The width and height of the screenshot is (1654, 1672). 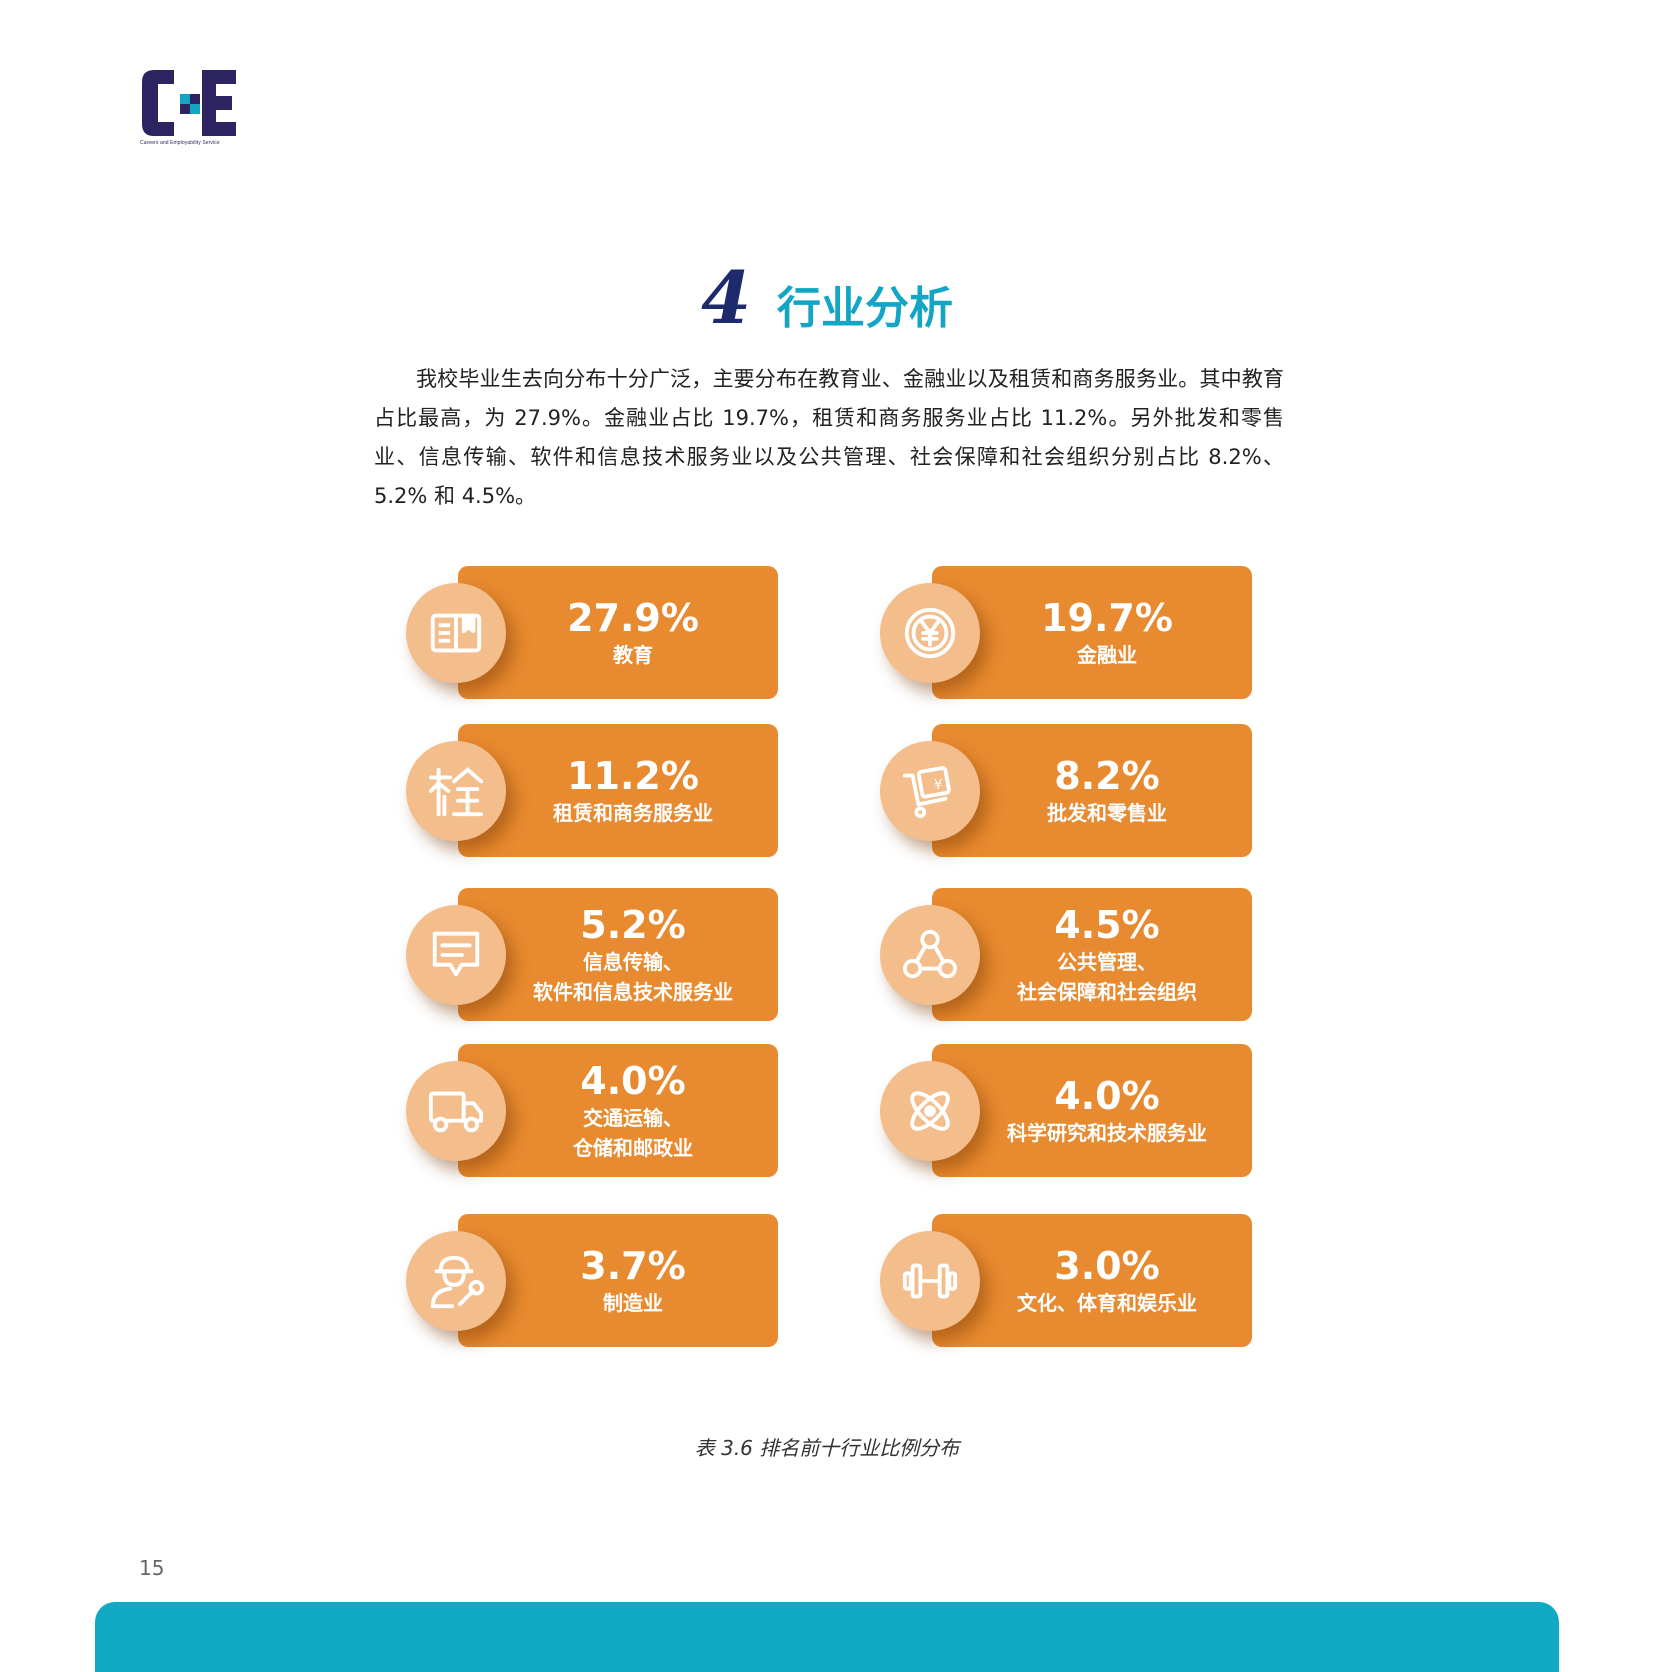 I want to click on industry-label: 公共管理、 社会保障和社会组织, so click(x=1107, y=976).